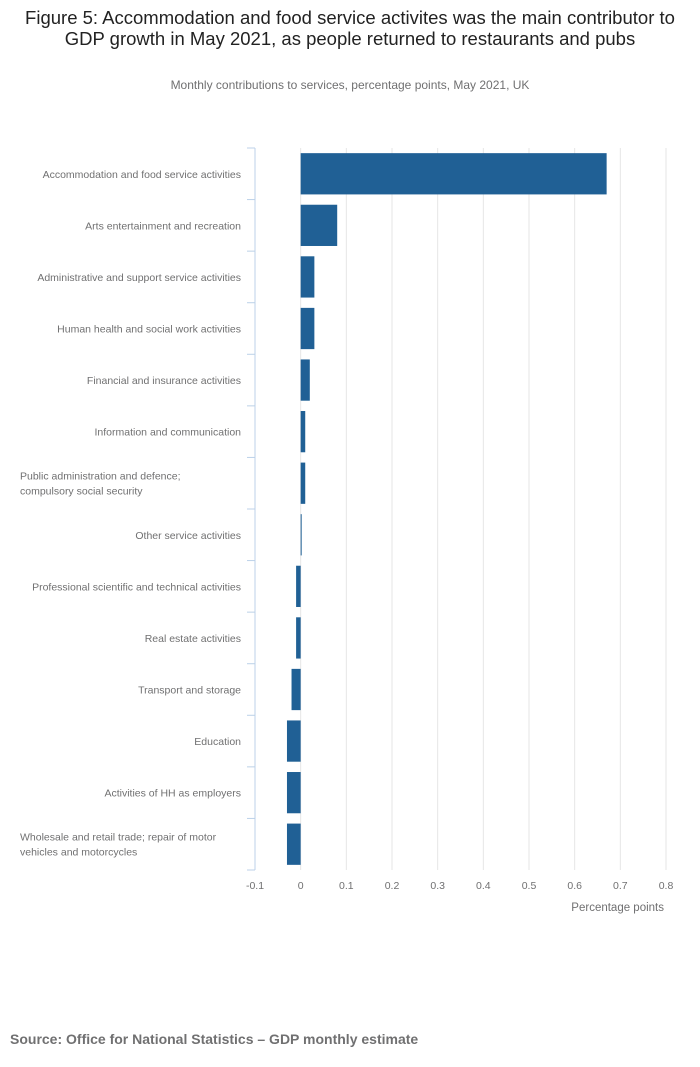 This screenshot has height=1067, width=700. I want to click on x-tick-label: 0.3, so click(437, 886).